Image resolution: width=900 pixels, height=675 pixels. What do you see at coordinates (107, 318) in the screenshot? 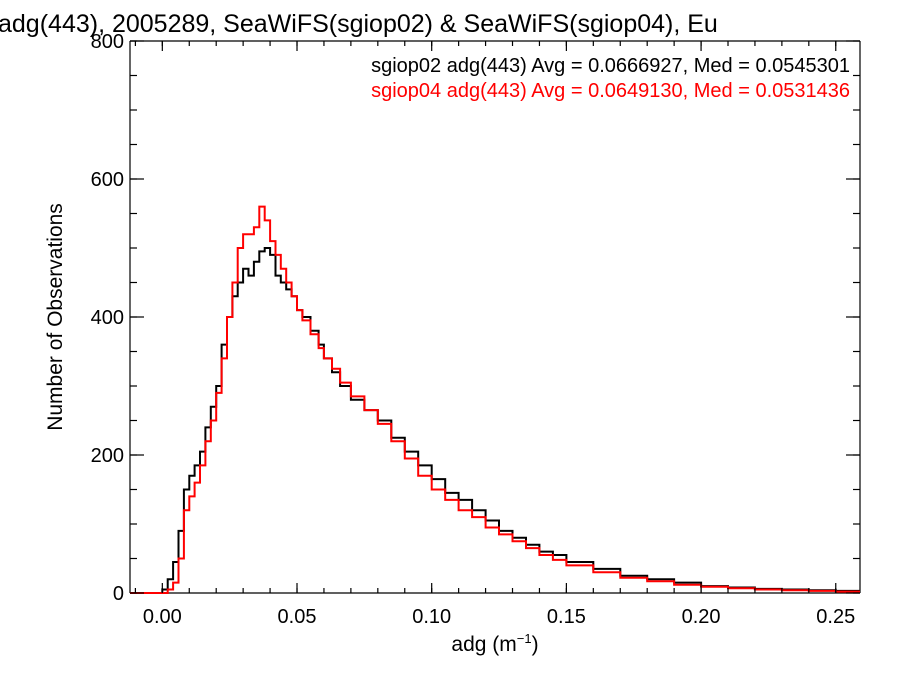
I see `y-tick-label: 400` at bounding box center [107, 318].